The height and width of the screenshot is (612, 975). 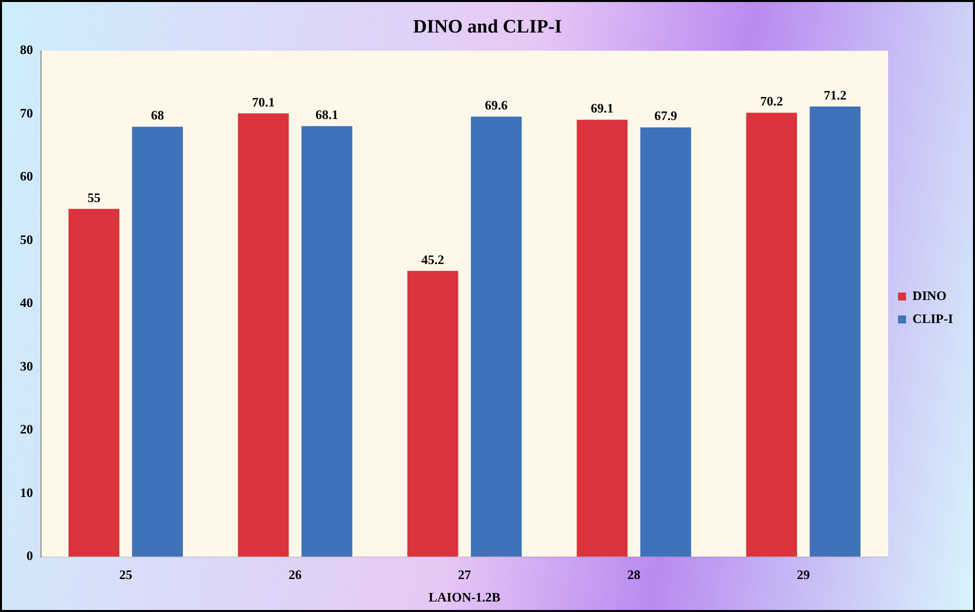 What do you see at coordinates (771, 101) in the screenshot?
I see `data-label: 70.2` at bounding box center [771, 101].